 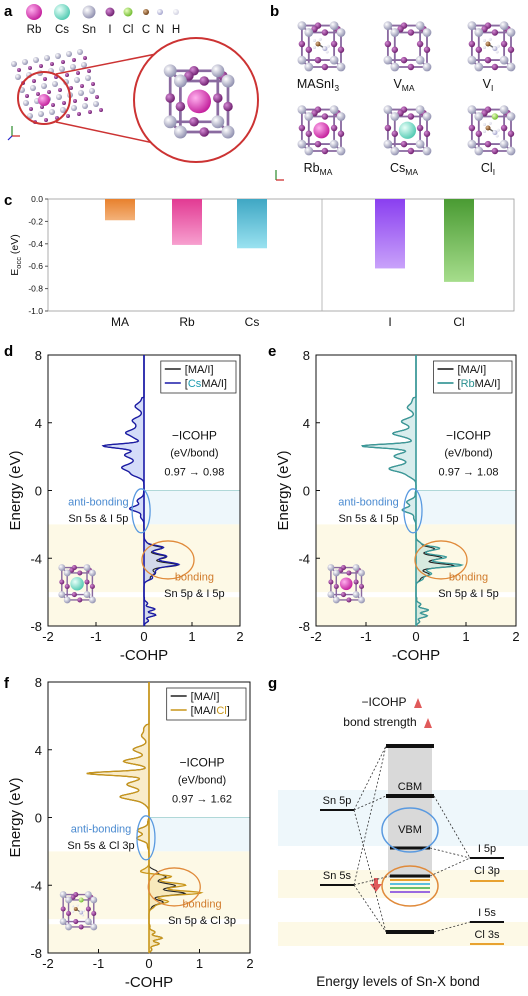 I want to click on icohp-title: −ICOHP, so click(x=194, y=436).